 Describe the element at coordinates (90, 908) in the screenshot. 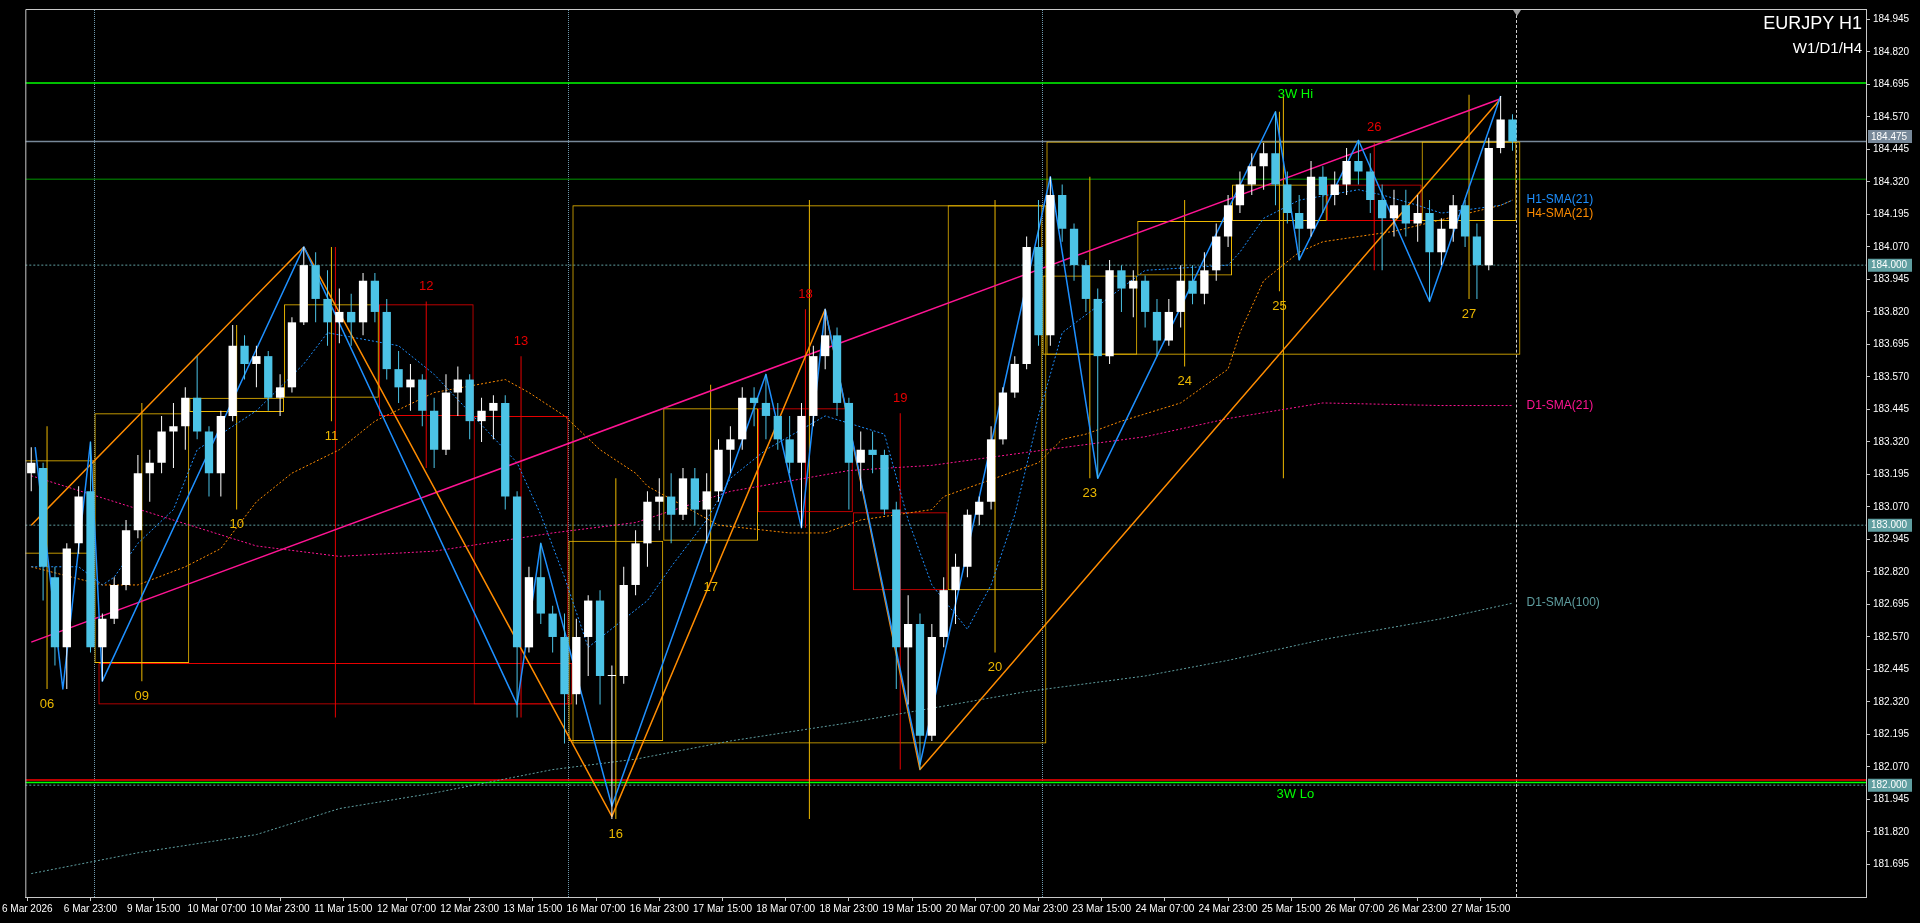

I see `x-tick-label: 6 Mar 23:00` at that location.